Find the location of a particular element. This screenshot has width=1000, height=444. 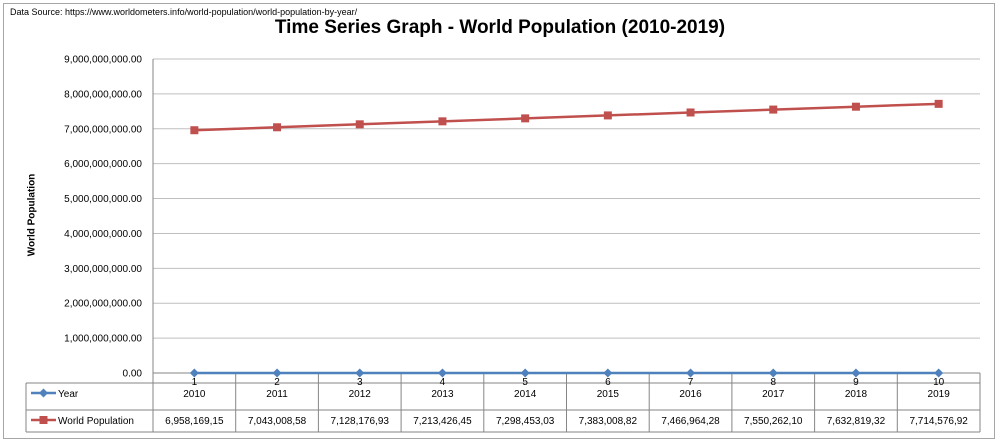

data-table-cell: 2012 is located at coordinates (360, 394).